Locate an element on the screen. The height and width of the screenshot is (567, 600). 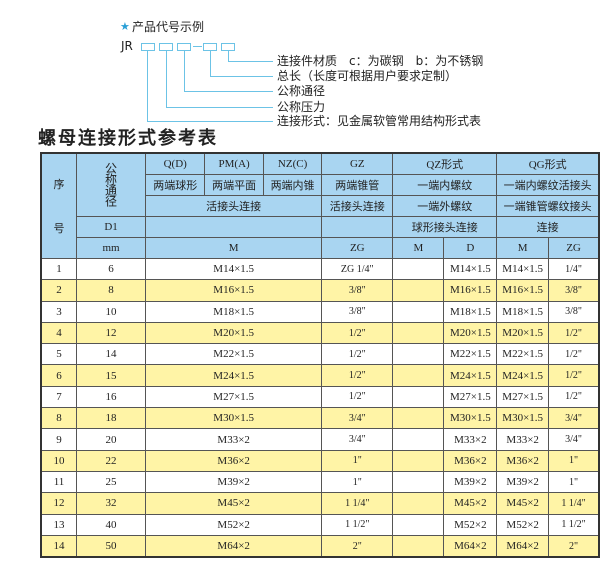
table-row: 8 18 M30×1.5 3/4" M30×1.5 M30×1.5 3/4" is located at coordinates (320, 418).